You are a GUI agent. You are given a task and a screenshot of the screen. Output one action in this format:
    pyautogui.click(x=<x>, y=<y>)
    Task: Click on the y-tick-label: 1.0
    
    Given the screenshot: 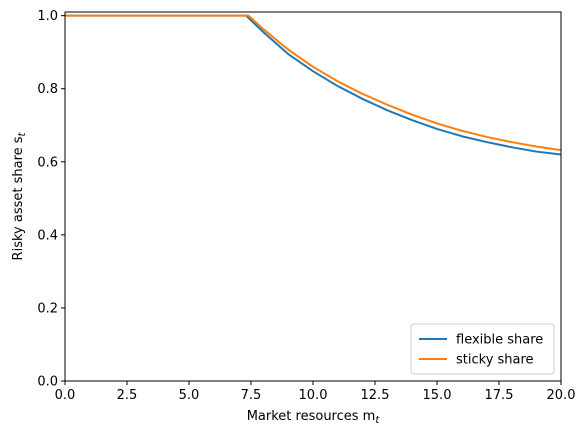 What is the action you would take?
    pyautogui.click(x=47, y=16)
    